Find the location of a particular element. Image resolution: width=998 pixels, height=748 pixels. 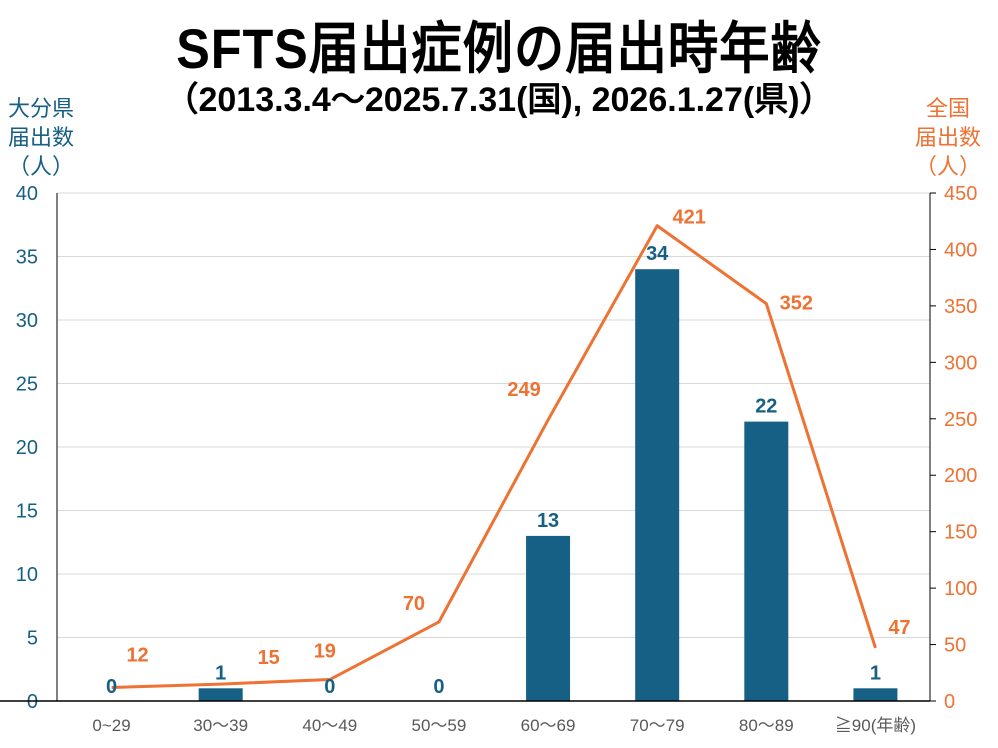

line-value-label: 47 is located at coordinates (899, 628).